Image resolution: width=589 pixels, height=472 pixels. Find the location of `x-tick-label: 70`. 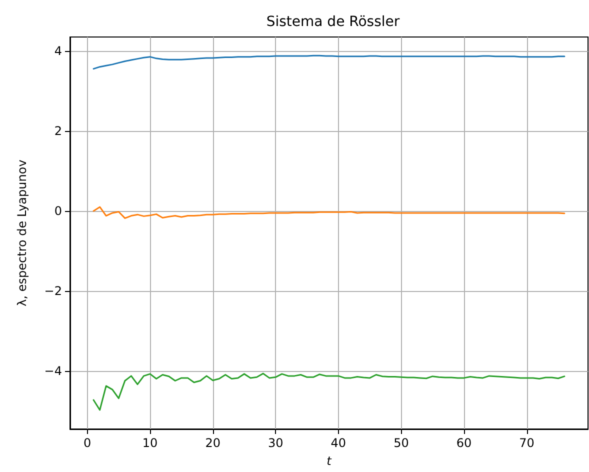

x-tick-label: 70 is located at coordinates (526, 443).